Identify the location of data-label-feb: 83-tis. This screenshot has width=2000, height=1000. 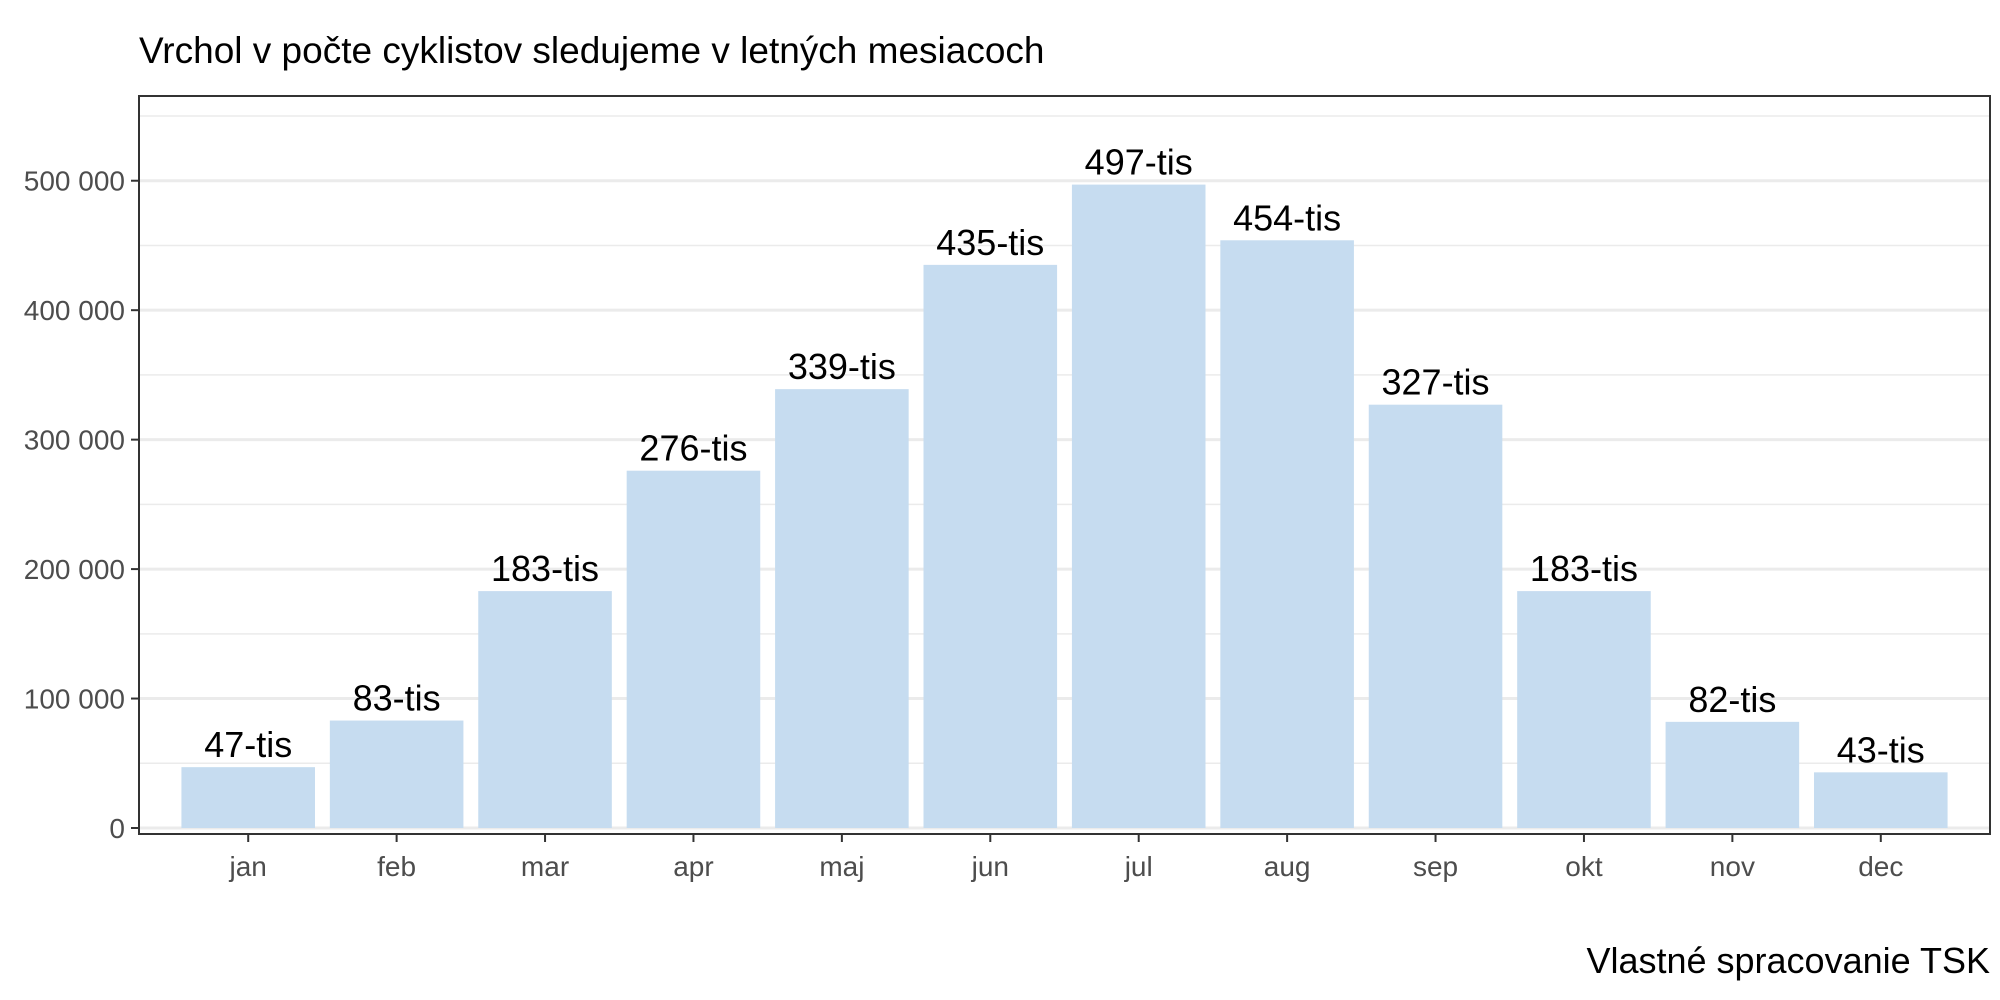
(397, 698).